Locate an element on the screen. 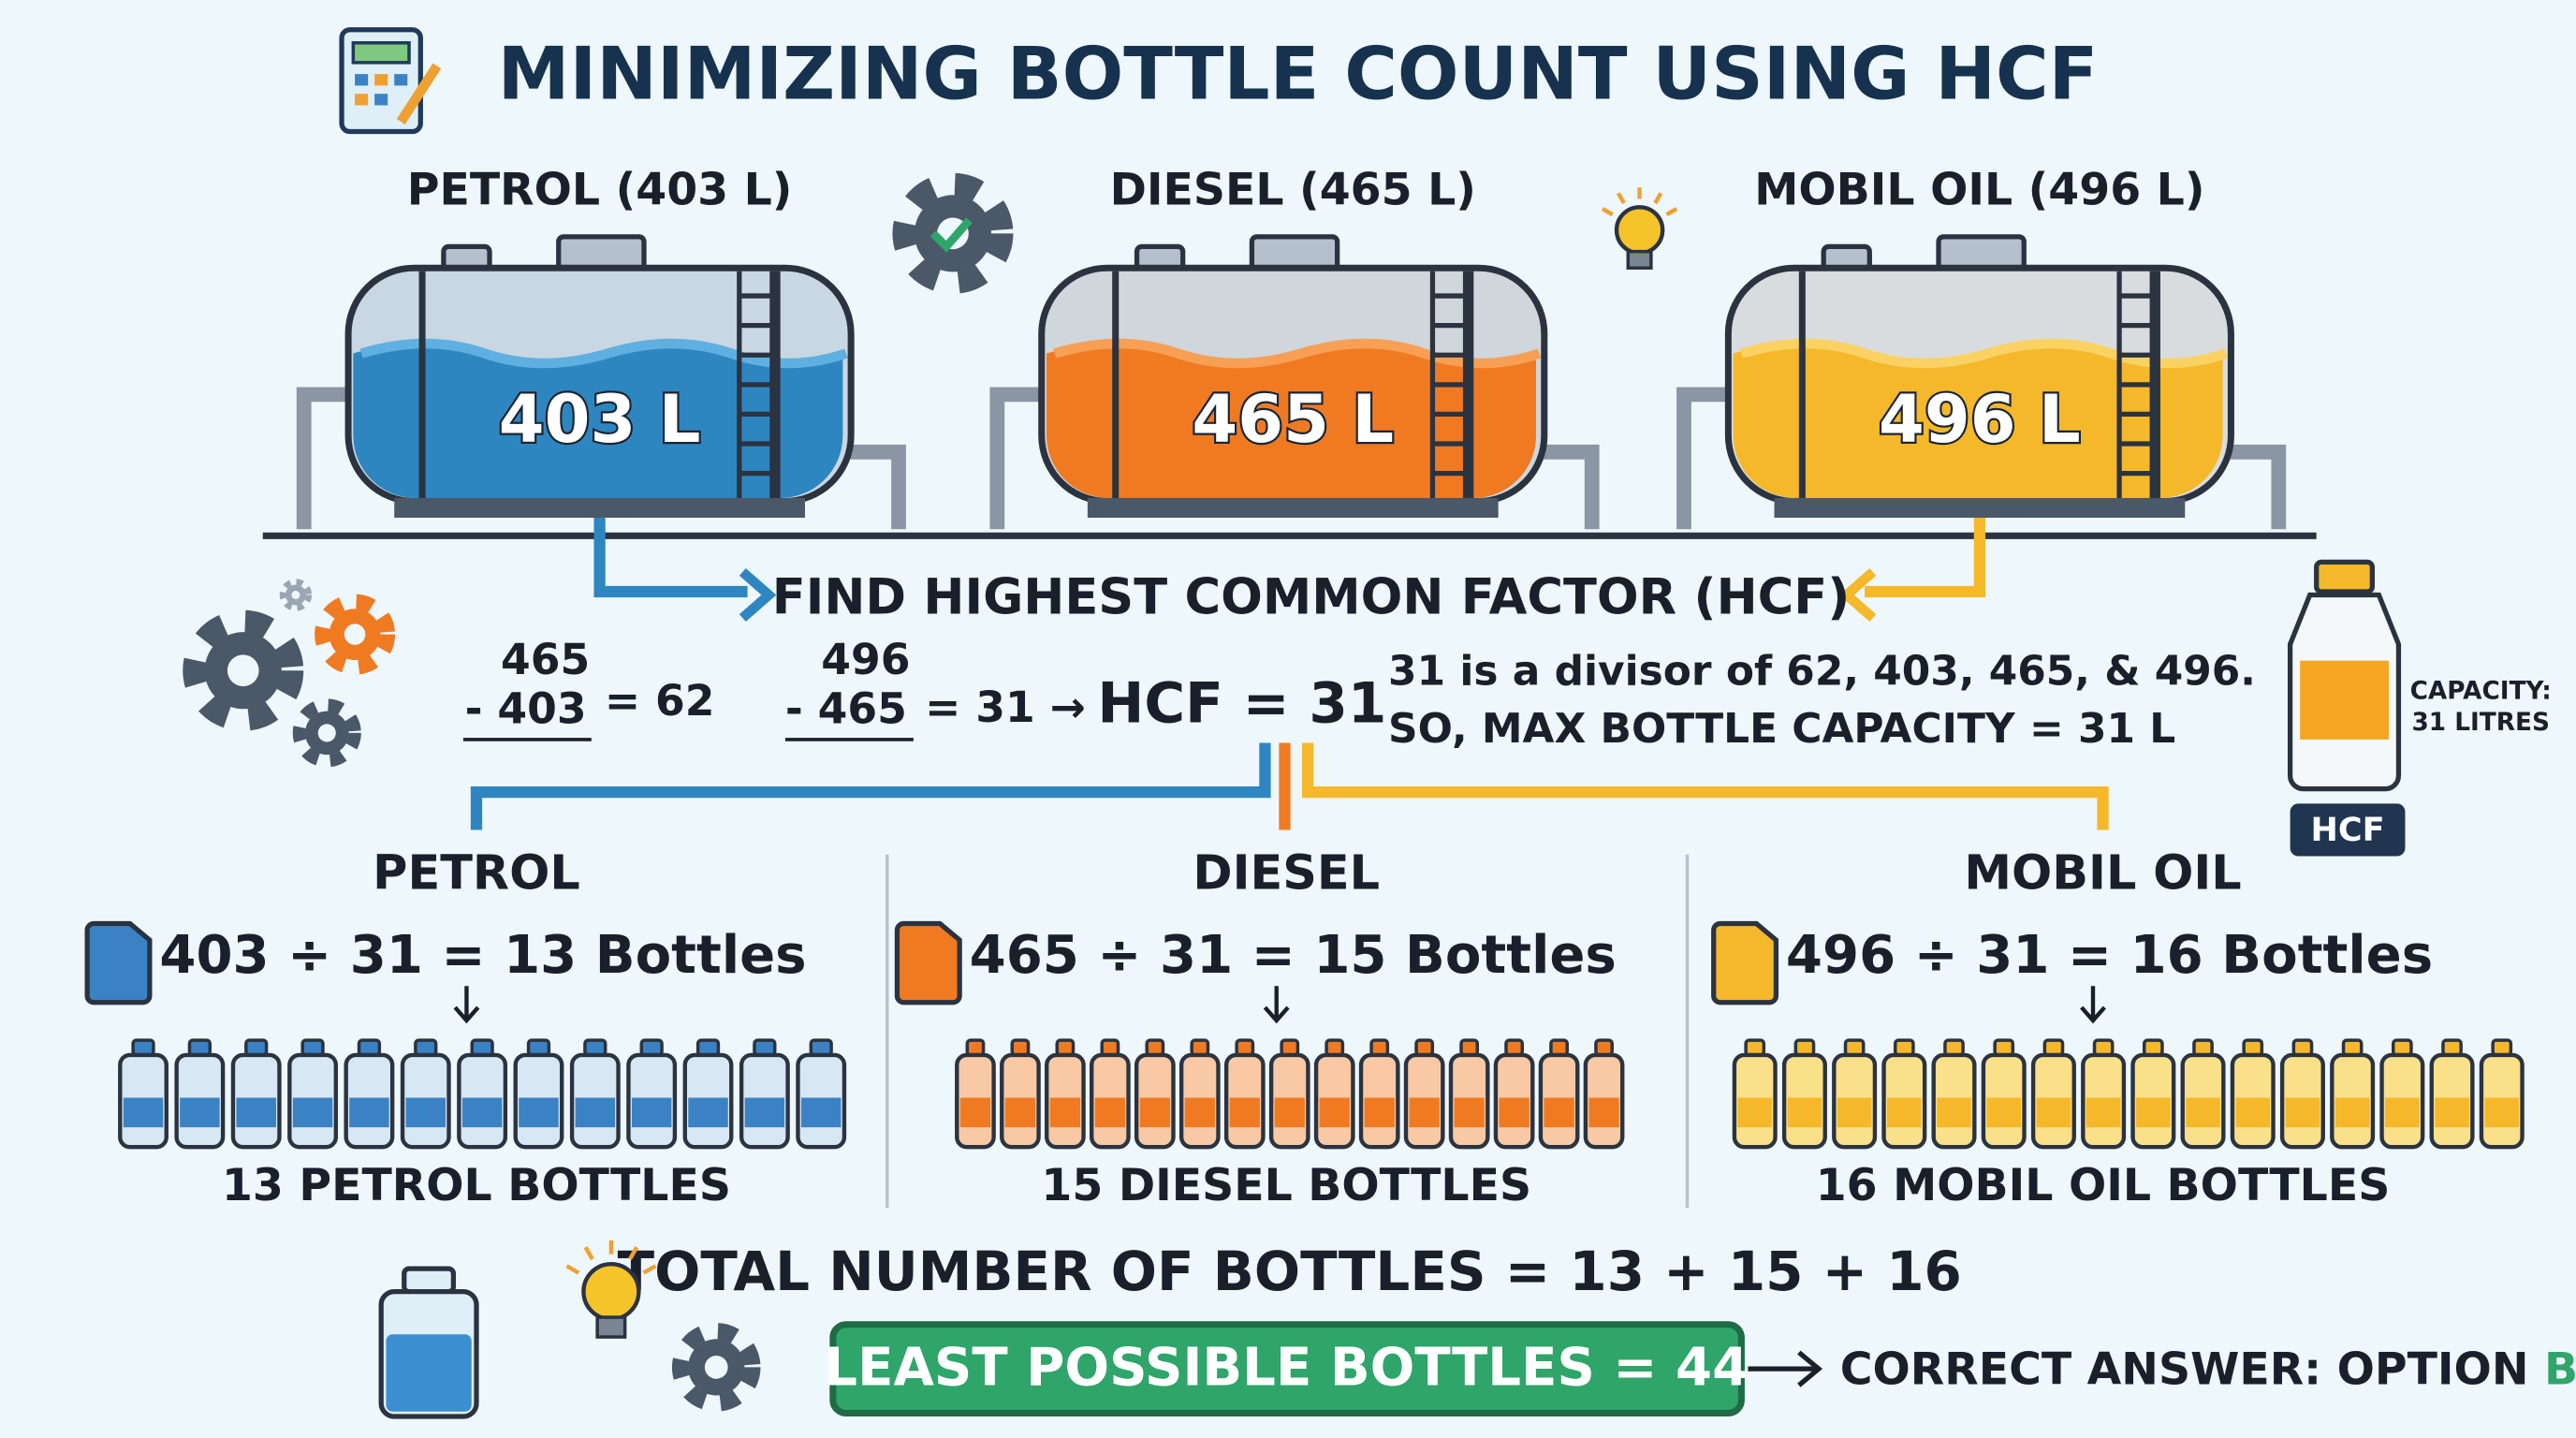 The width and height of the screenshot is (2576, 1438). hcf-badge-label: HCF is located at coordinates (2347, 830).